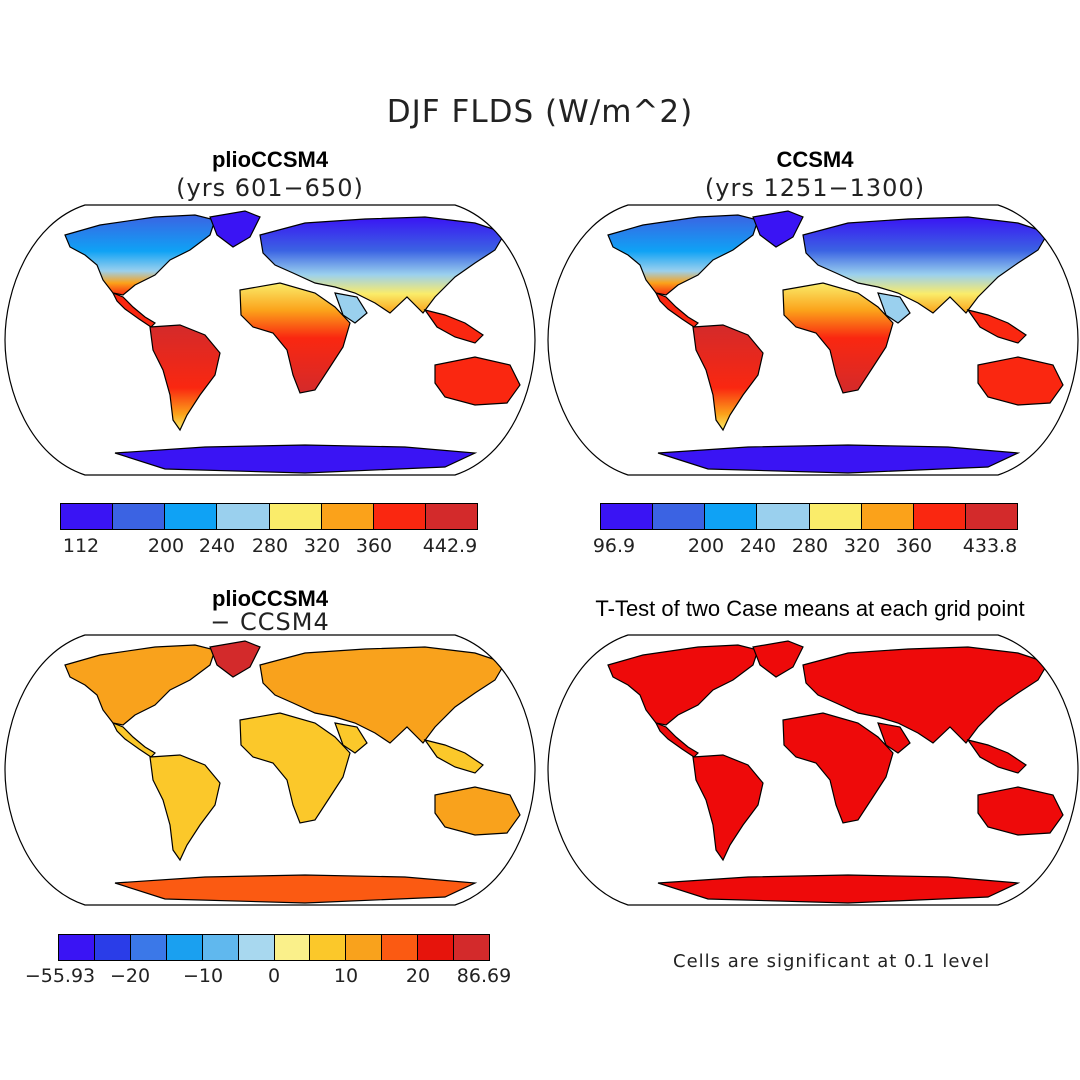 The height and width of the screenshot is (1080, 1080). Describe the element at coordinates (270, 159) in the screenshot. I see `panel-1-title: plioCCSM4` at that location.